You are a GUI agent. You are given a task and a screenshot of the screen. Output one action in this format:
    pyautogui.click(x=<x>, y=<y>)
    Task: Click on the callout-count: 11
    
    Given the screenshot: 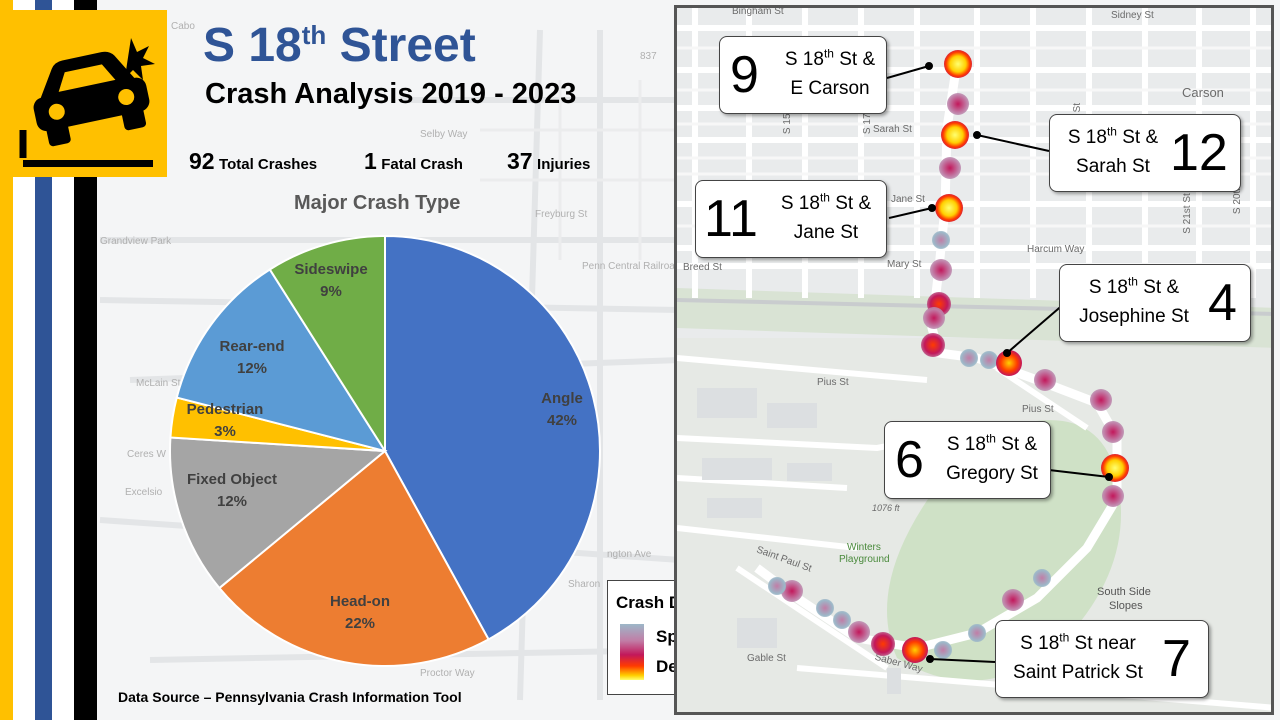 What is the action you would take?
    pyautogui.click(x=731, y=219)
    